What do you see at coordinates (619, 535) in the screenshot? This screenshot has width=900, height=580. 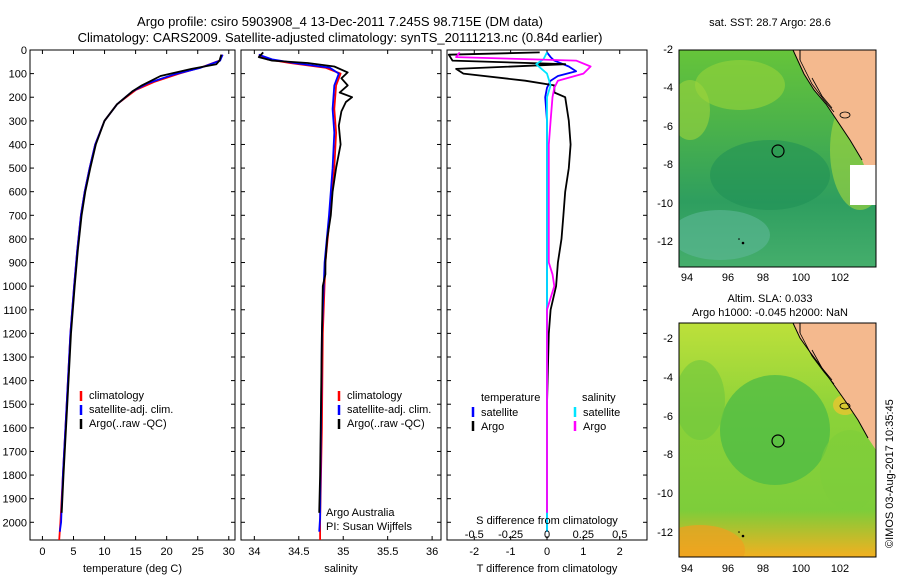 I see `top-tick-label: 0.5` at bounding box center [619, 535].